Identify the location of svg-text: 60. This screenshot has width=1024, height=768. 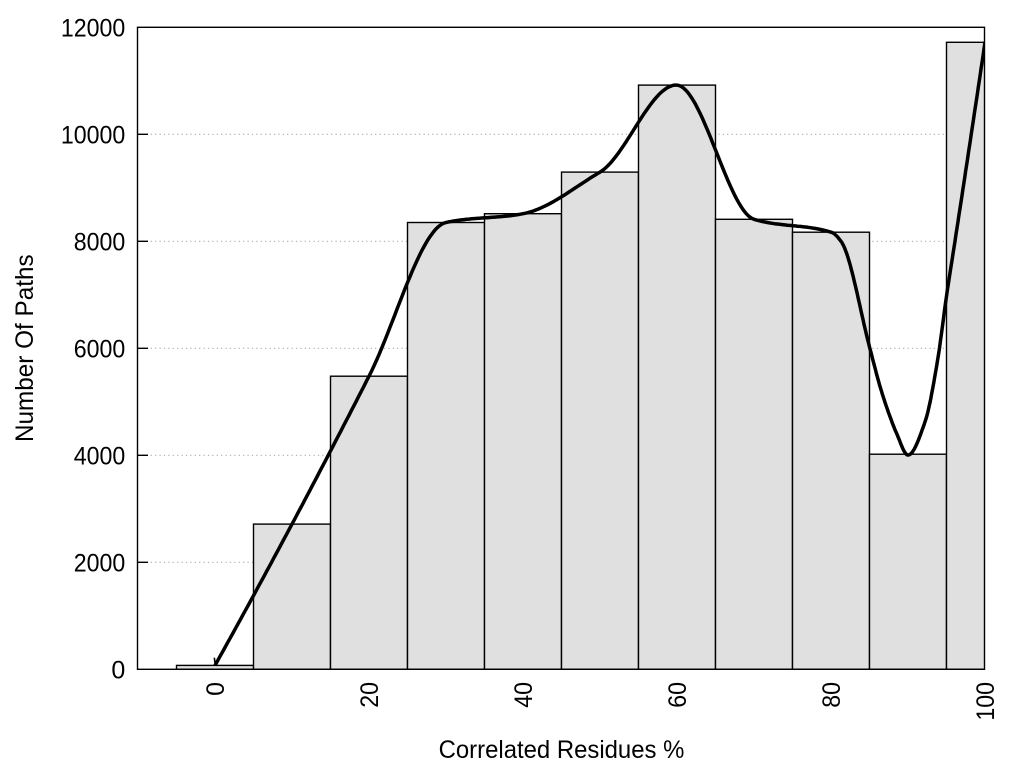
(678, 695).